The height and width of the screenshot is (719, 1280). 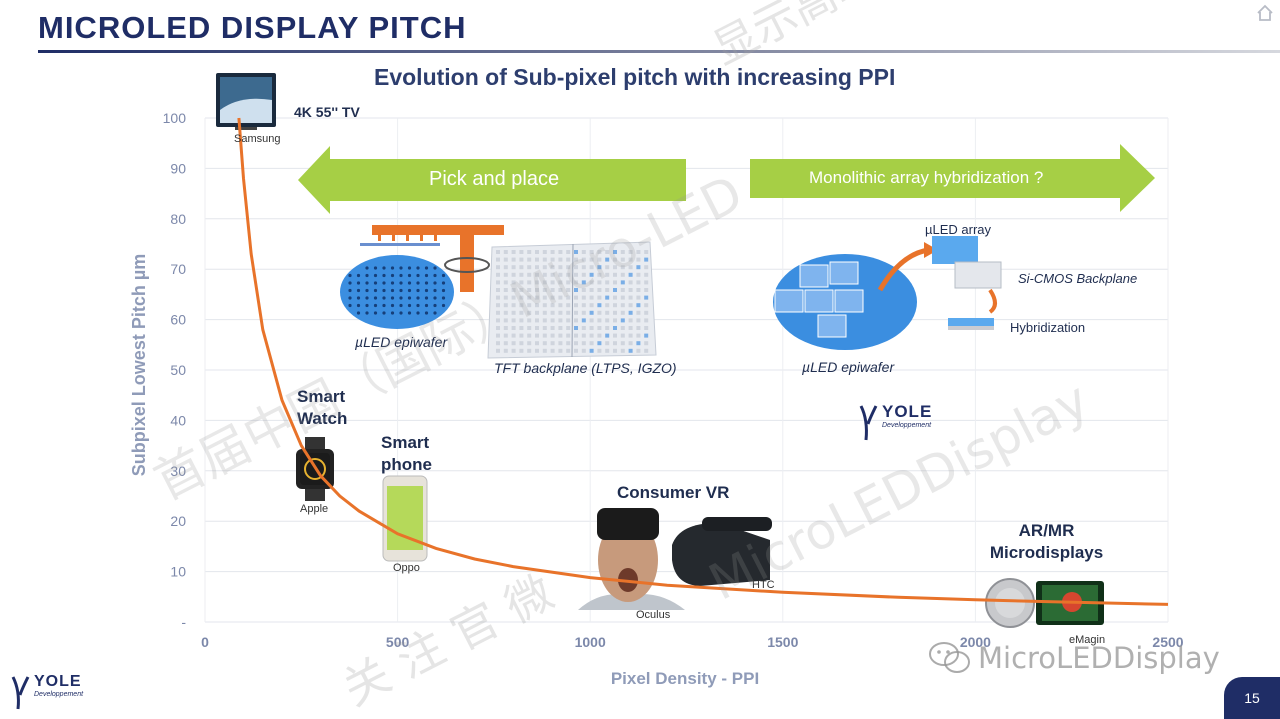 I want to click on yole-sub-bottom: Developpement, so click(x=59, y=694).